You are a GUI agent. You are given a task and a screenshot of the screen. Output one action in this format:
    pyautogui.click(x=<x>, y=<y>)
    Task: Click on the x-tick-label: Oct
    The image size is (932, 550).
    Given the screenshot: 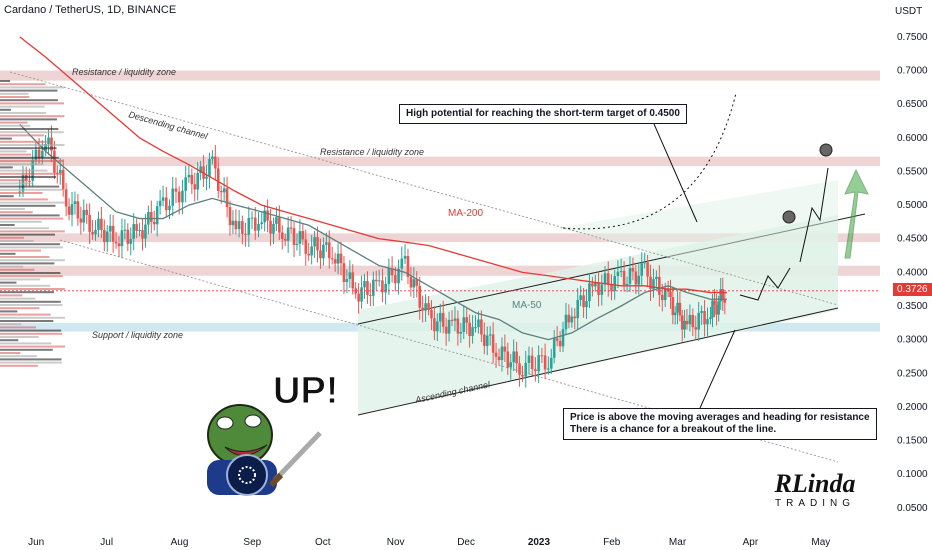 What is the action you would take?
    pyautogui.click(x=323, y=542)
    